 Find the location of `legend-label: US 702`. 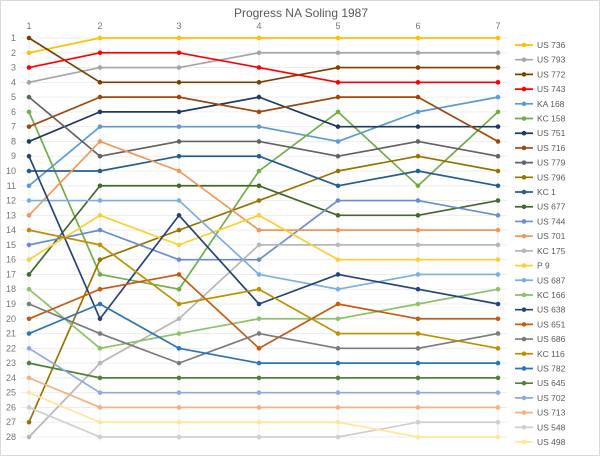

legend-label: US 702 is located at coordinates (551, 398).